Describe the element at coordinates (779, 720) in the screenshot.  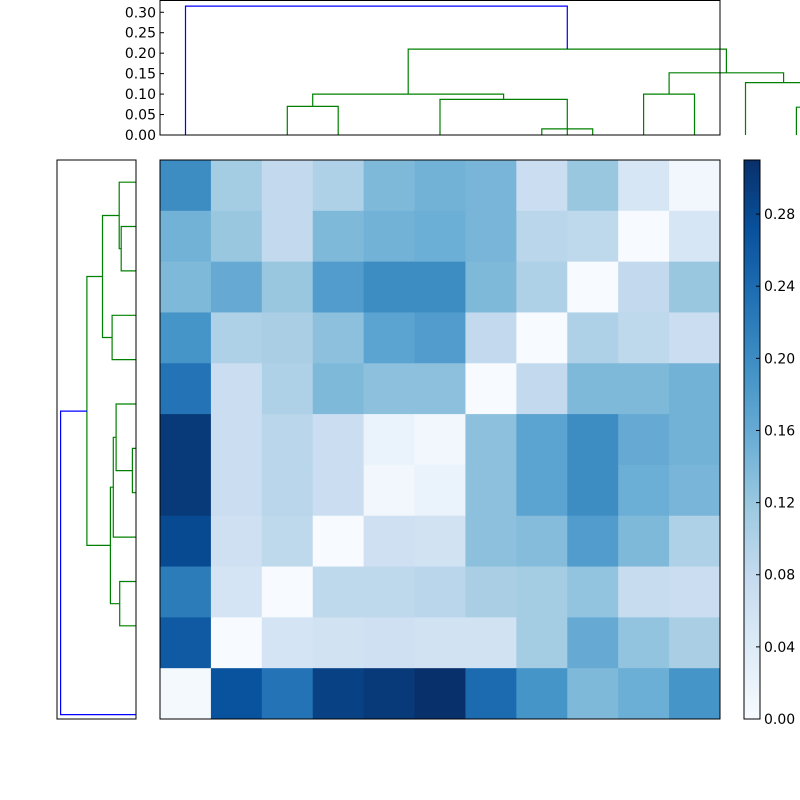
I see `colorbar-tick-label: 0.00` at that location.